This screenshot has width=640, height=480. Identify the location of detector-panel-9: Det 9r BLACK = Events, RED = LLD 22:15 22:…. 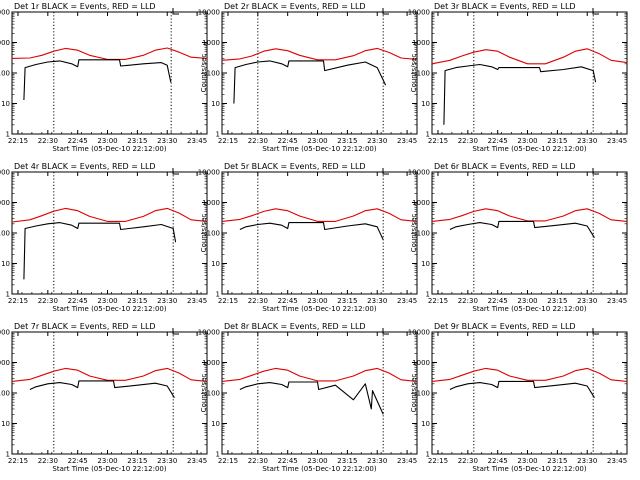
(518, 397).